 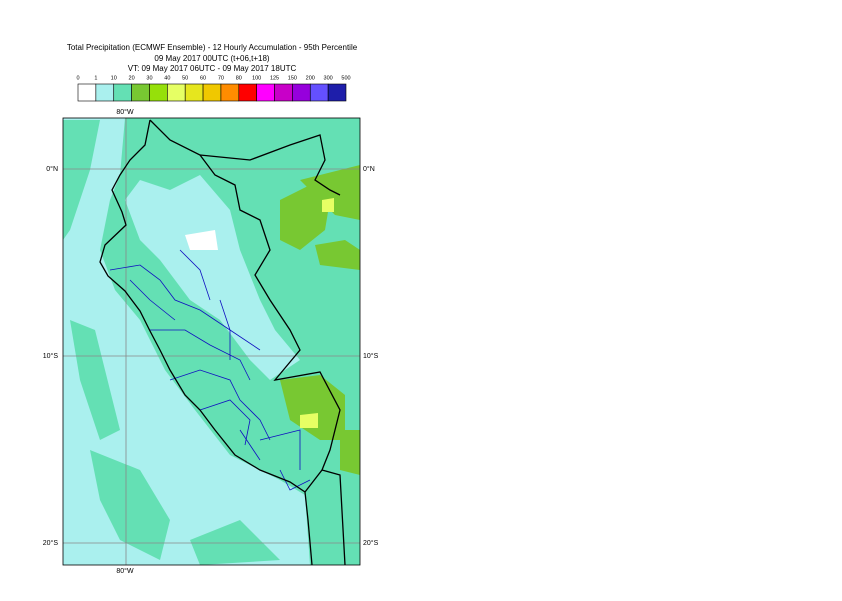 What do you see at coordinates (221, 78) in the screenshot?
I see `legend-label: 70` at bounding box center [221, 78].